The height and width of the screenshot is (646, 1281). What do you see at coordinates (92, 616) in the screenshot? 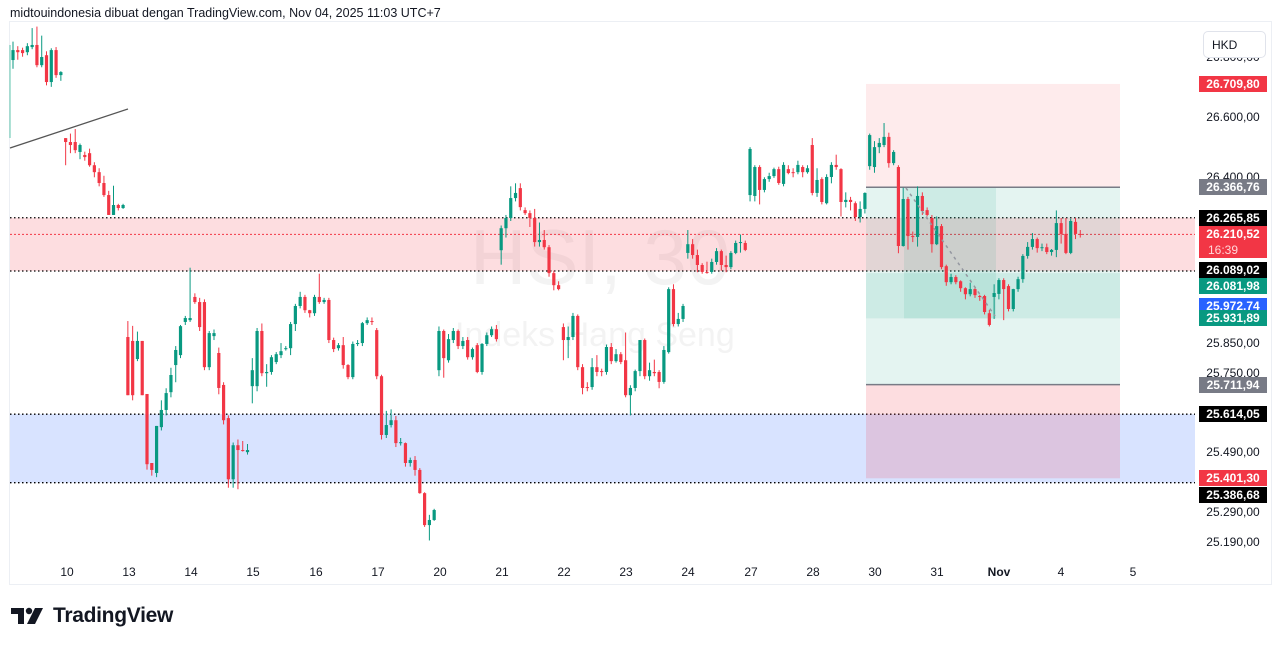
I see `tradingview-logo: TradingView` at bounding box center [92, 616].